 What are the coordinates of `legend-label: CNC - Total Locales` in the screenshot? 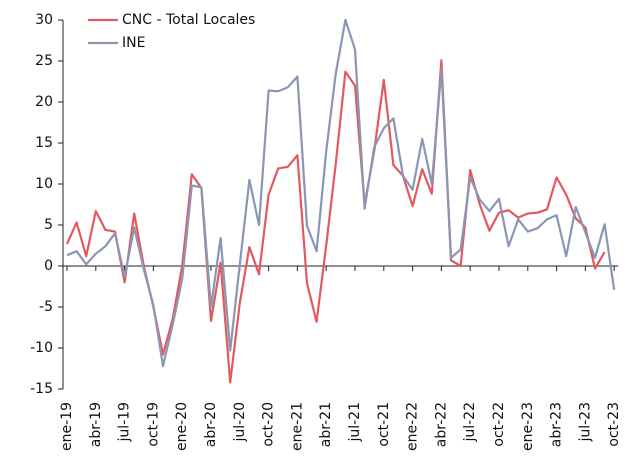 It's located at (188, 20).